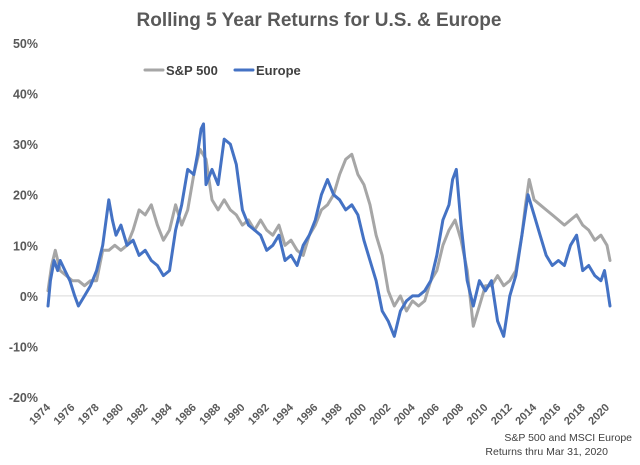 This screenshot has height=465, width=640. I want to click on y-tick-label: 40%, so click(25, 95).